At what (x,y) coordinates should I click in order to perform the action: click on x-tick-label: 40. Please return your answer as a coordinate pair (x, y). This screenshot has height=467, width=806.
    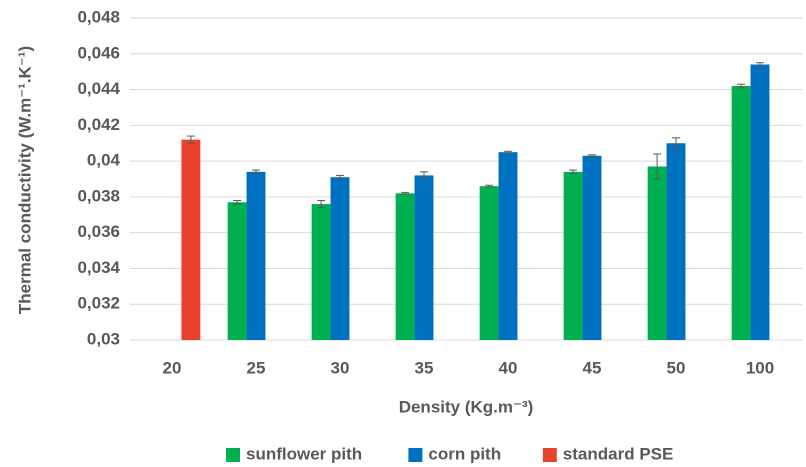
    Looking at the image, I should click on (508, 367).